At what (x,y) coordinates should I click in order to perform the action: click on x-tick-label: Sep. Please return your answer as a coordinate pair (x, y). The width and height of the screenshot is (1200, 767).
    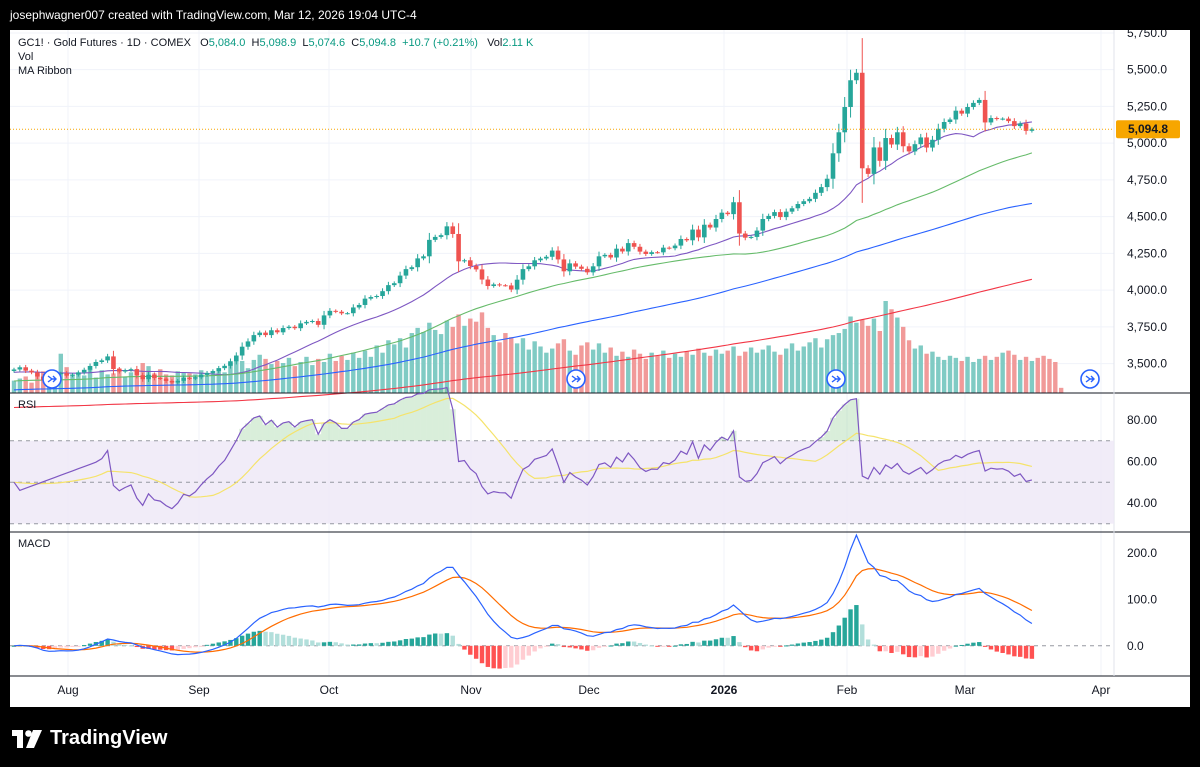
    Looking at the image, I should click on (199, 690).